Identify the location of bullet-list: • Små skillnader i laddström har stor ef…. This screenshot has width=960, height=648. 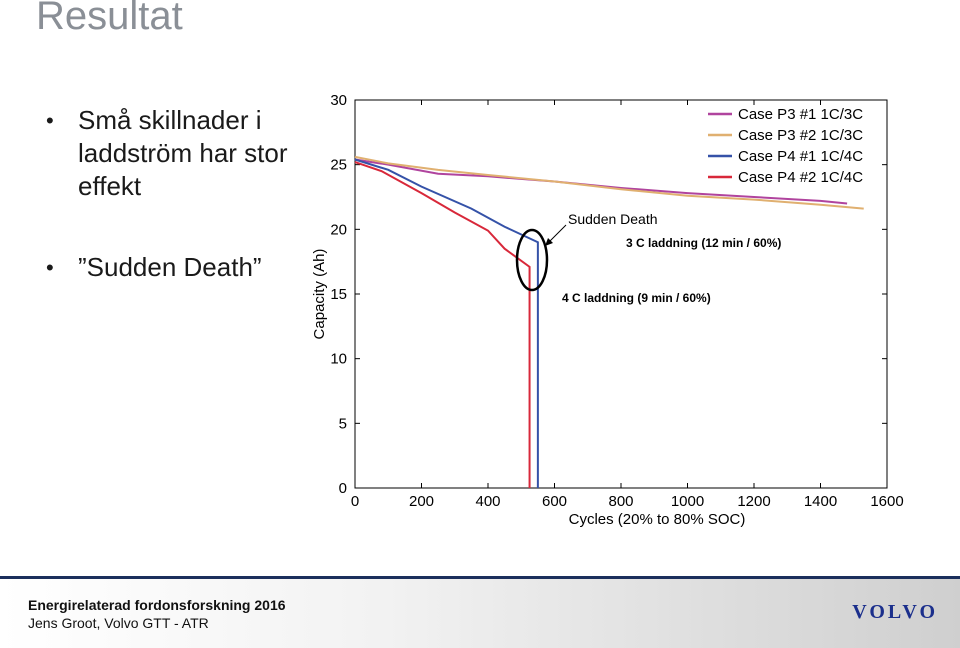
(176, 194).